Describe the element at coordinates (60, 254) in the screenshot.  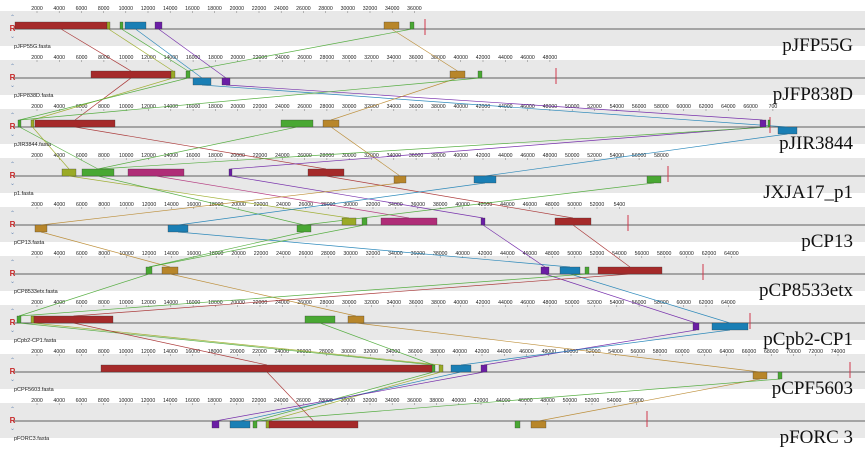
I see `ruler-tick-label: 4000` at that location.